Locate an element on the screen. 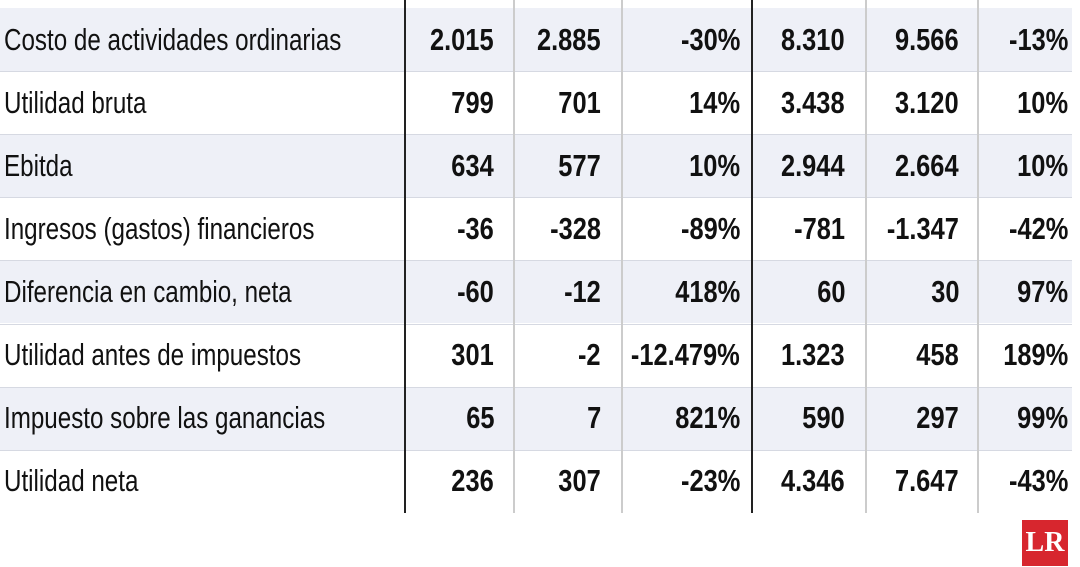 This screenshot has height=567, width=1080. cell-value: 99% is located at coordinates (1042, 418).